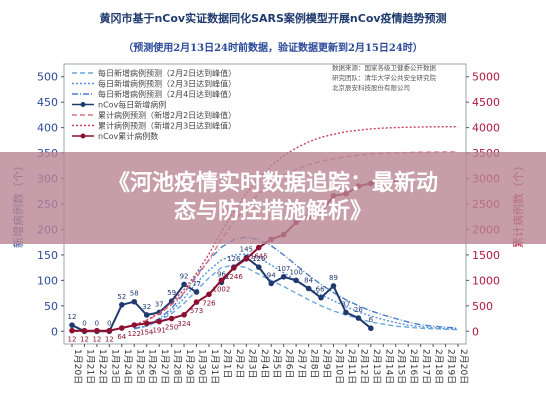 Image resolution: width=546 pixels, height=400 pixels. Describe the element at coordinates (358, 310) in the screenshot. I see `data-label: 26` at that location.